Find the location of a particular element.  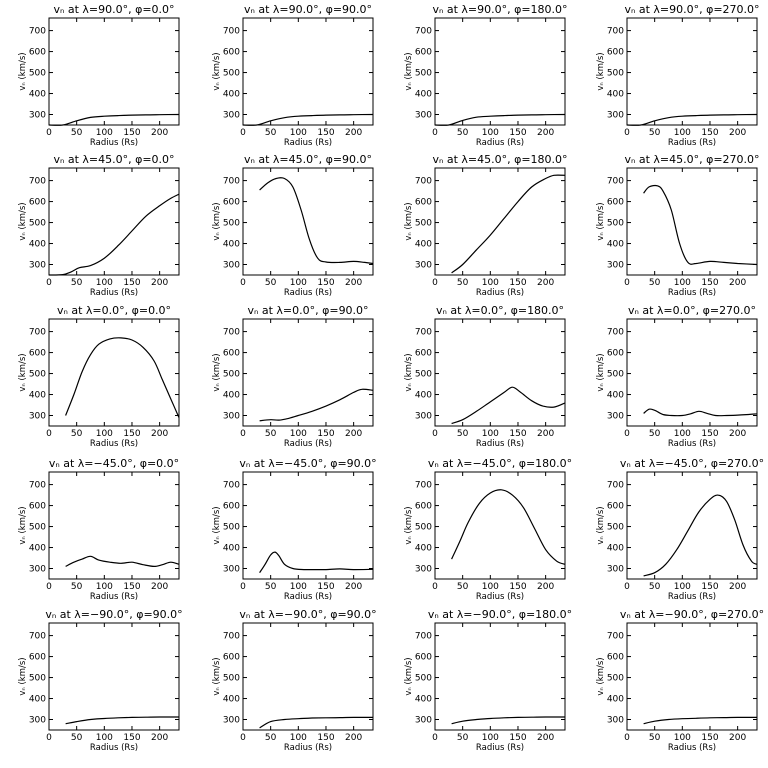

panel-title: vₙ at λ=90.0°, φ=270.0° is located at coordinates (691, 9).